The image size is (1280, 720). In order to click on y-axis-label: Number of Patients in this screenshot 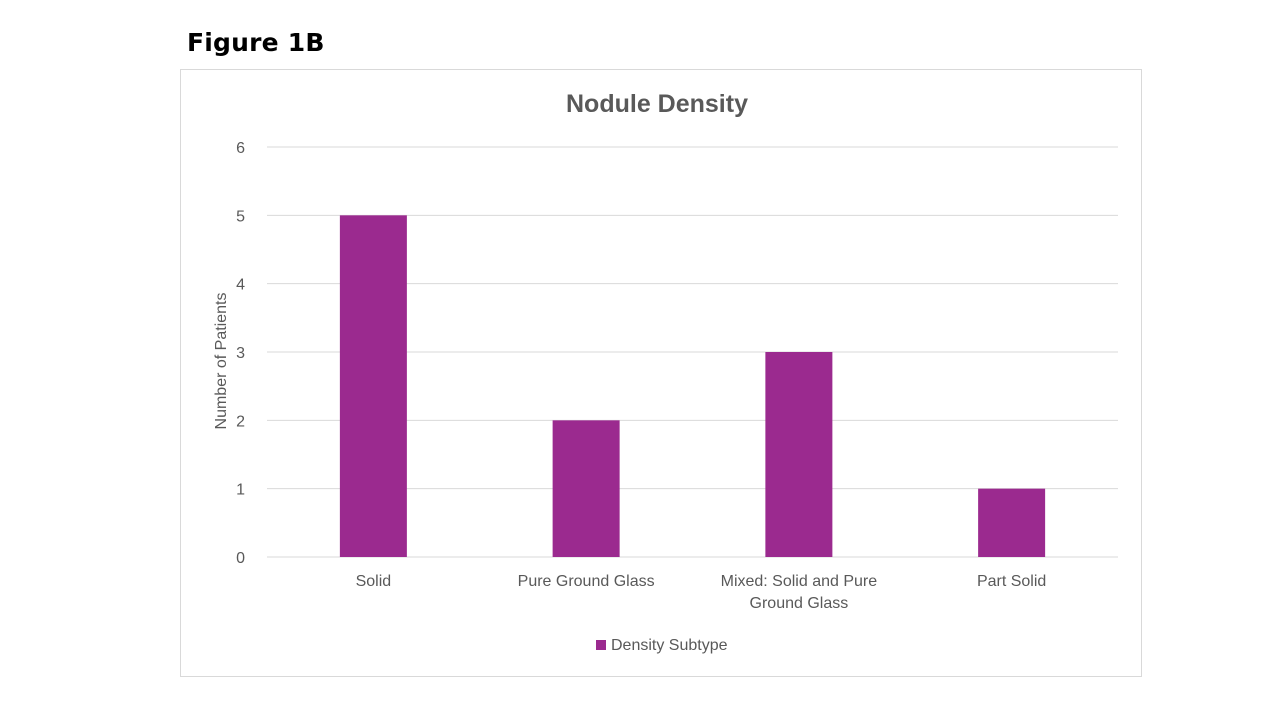, I will do `click(221, 361)`.